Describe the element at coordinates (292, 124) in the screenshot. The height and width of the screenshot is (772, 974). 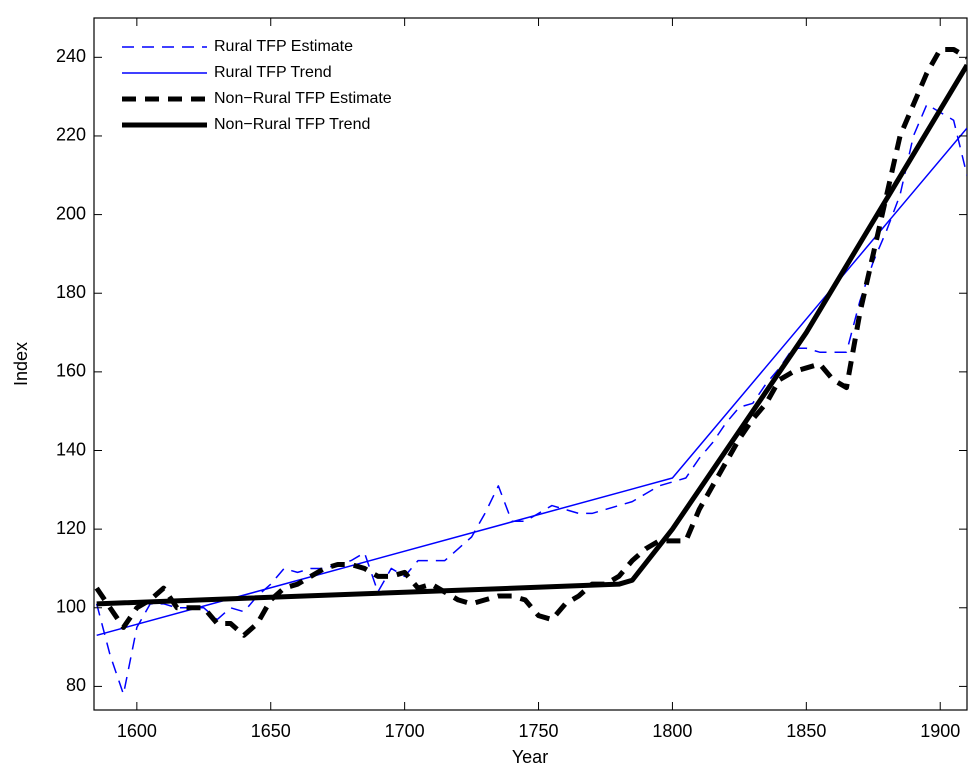
I see `legend-label: Non−Rural TFP Trend` at that location.